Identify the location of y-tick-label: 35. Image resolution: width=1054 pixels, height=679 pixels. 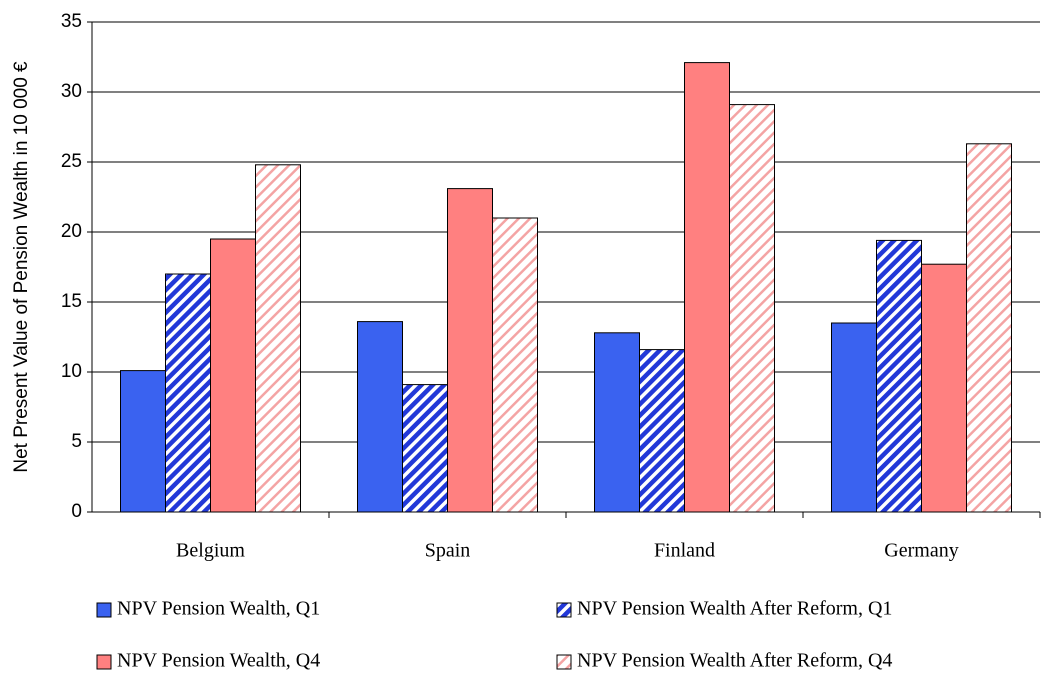
(71, 21).